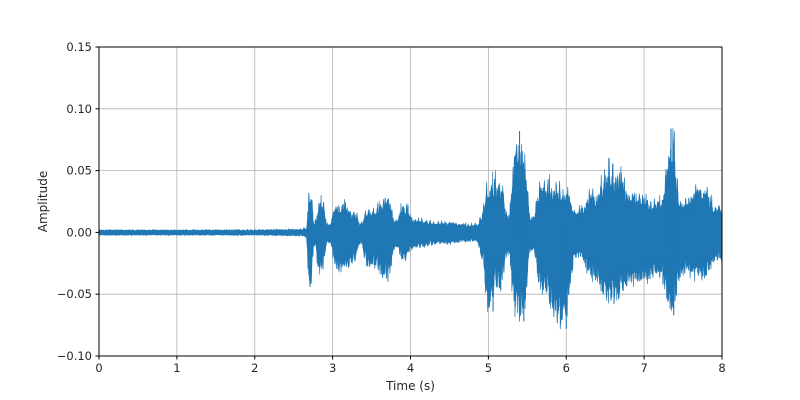 This screenshot has width=800, height=400. What do you see at coordinates (74, 356) in the screenshot?
I see `y-tick-label: −0.10` at bounding box center [74, 356].